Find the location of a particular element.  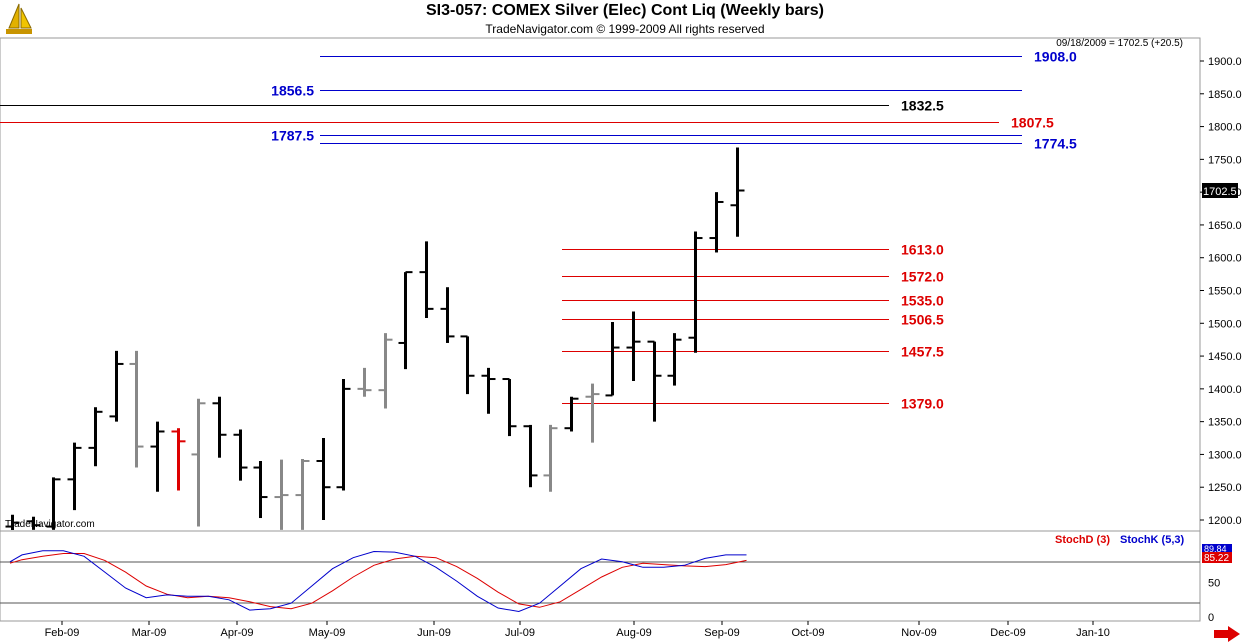

y-tick-label: 1300.0 is located at coordinates (1225, 455).